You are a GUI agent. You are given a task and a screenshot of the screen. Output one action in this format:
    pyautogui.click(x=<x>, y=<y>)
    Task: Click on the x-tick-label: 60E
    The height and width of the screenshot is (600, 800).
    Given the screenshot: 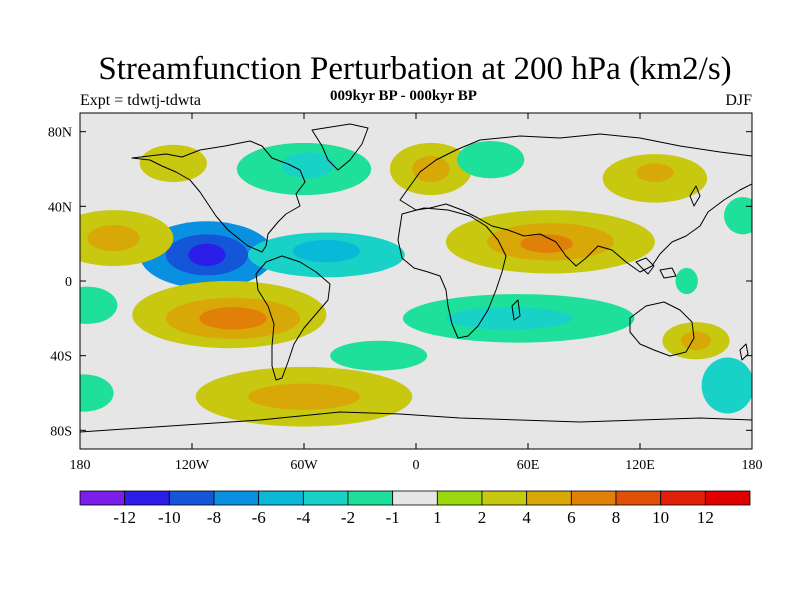 What is the action you would take?
    pyautogui.click(x=528, y=465)
    